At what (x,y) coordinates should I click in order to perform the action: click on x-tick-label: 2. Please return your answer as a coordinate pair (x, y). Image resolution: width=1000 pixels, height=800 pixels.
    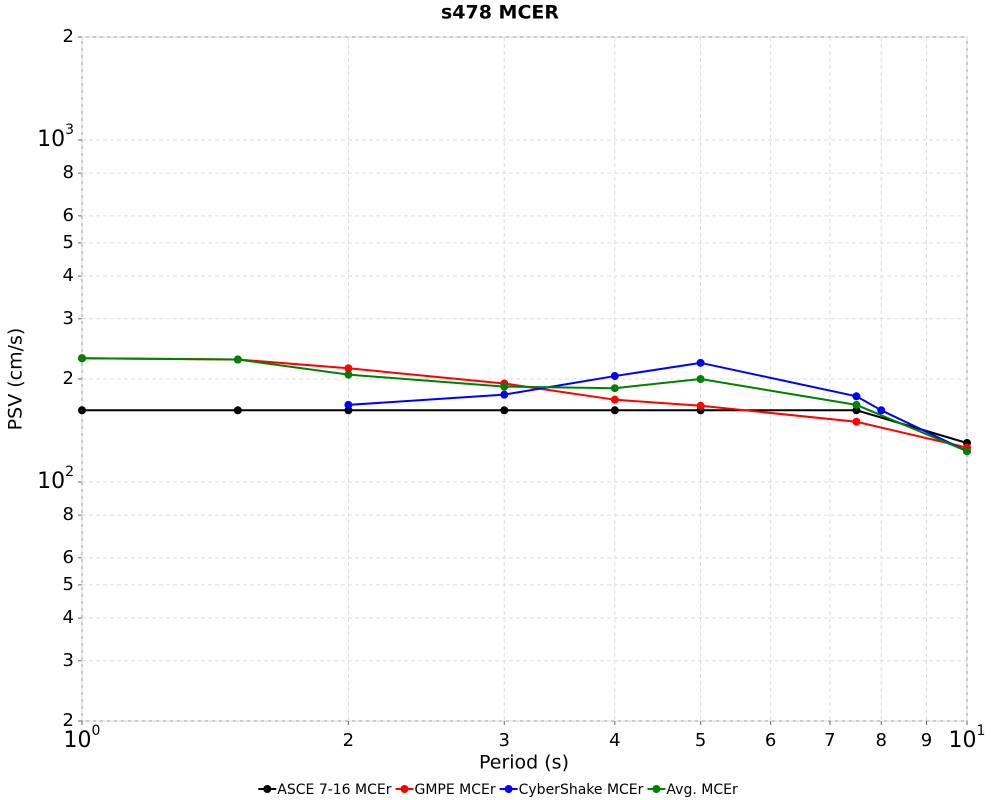
    Looking at the image, I should click on (348, 740).